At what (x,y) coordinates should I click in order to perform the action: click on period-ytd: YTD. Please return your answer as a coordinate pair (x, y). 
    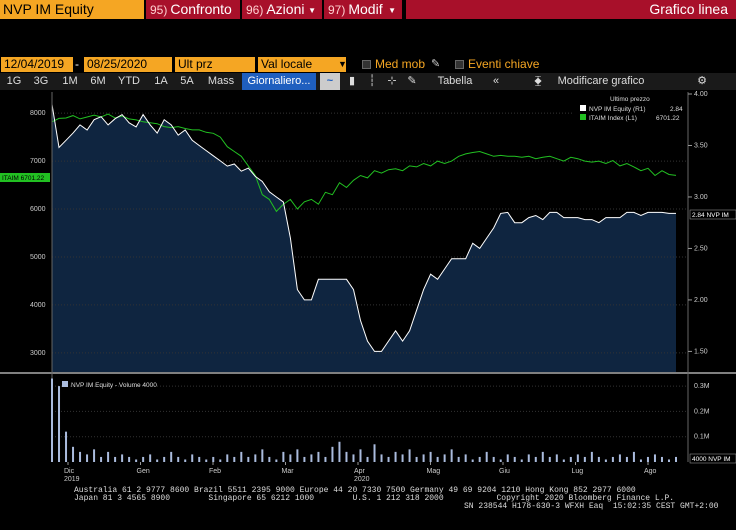
    Looking at the image, I should click on (129, 81).